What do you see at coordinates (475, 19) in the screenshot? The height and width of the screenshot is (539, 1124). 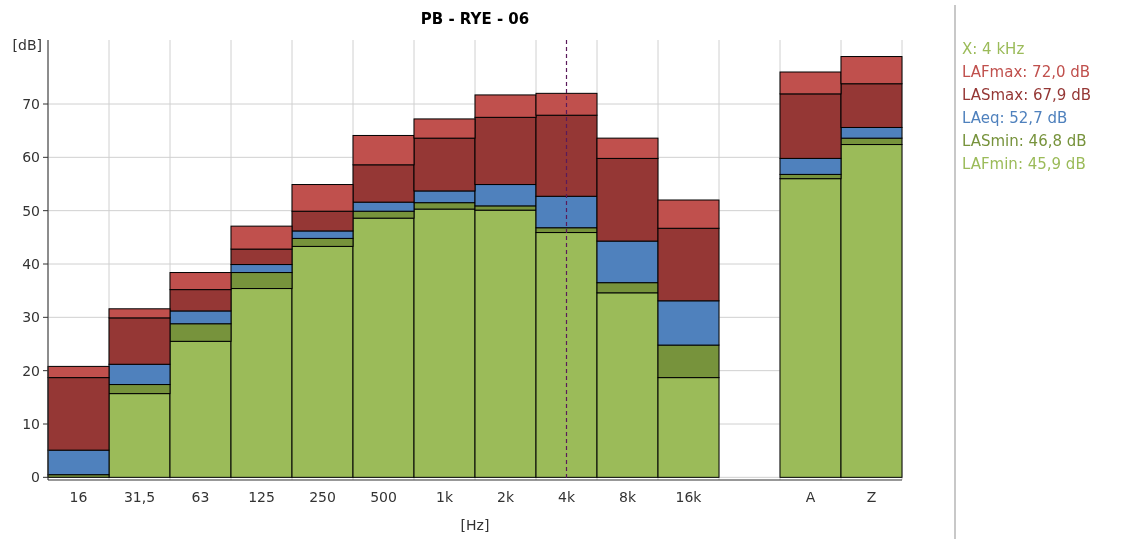 I see `chart-title: PB - RYE - 06` at bounding box center [475, 19].